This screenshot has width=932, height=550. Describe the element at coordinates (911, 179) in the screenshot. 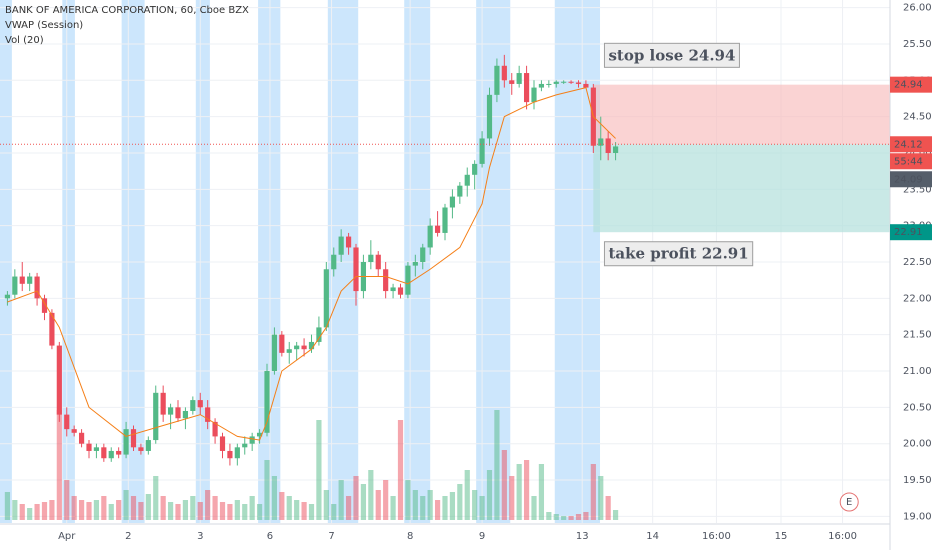

I see `last-price-badge` at that location.